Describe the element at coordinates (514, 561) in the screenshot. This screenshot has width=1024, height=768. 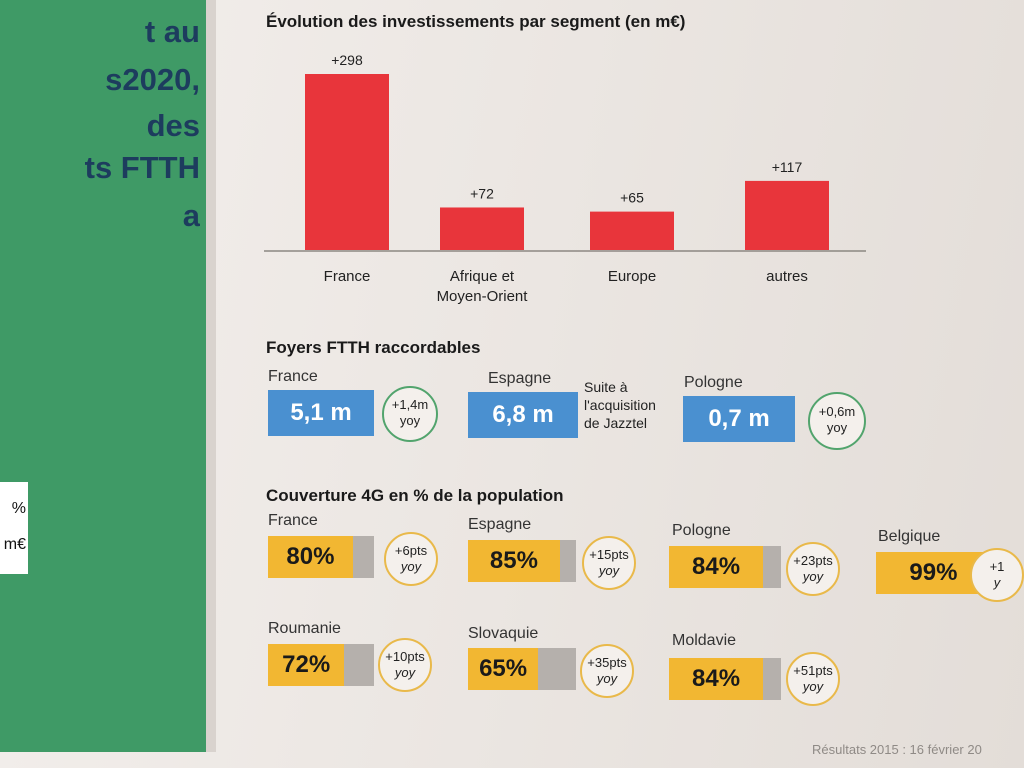
I see `coverage-value: 85%` at that location.